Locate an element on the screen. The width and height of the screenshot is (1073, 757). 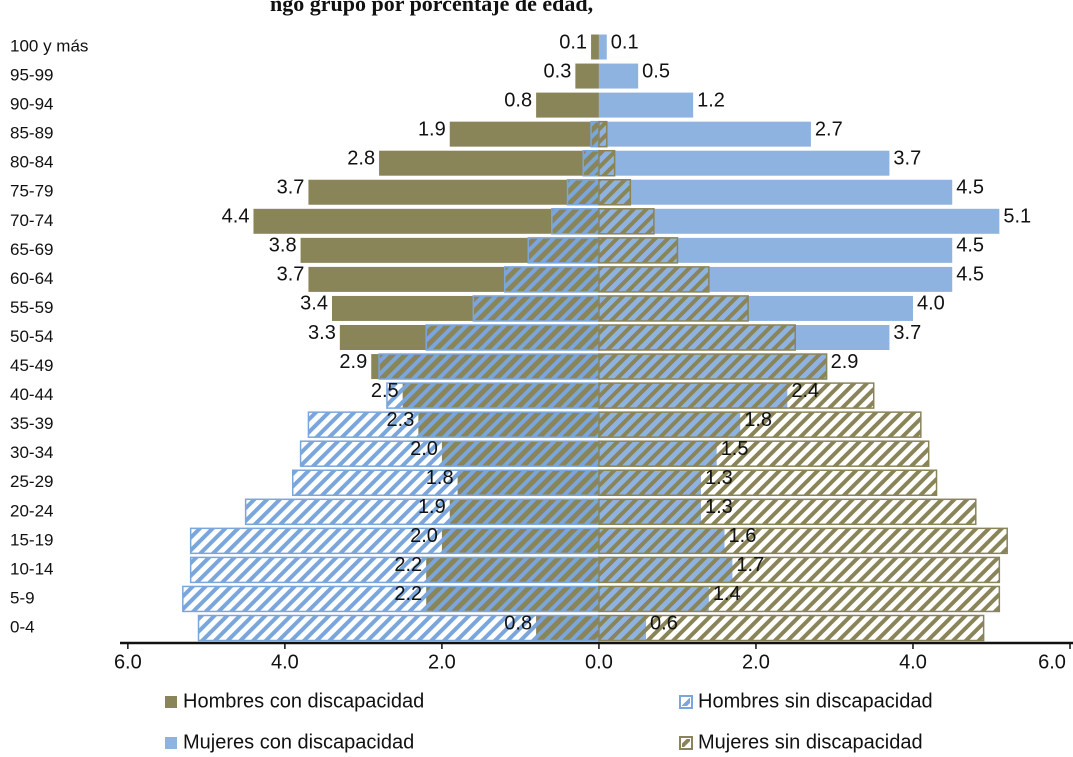
category-label: 75-79 is located at coordinates (31, 191).